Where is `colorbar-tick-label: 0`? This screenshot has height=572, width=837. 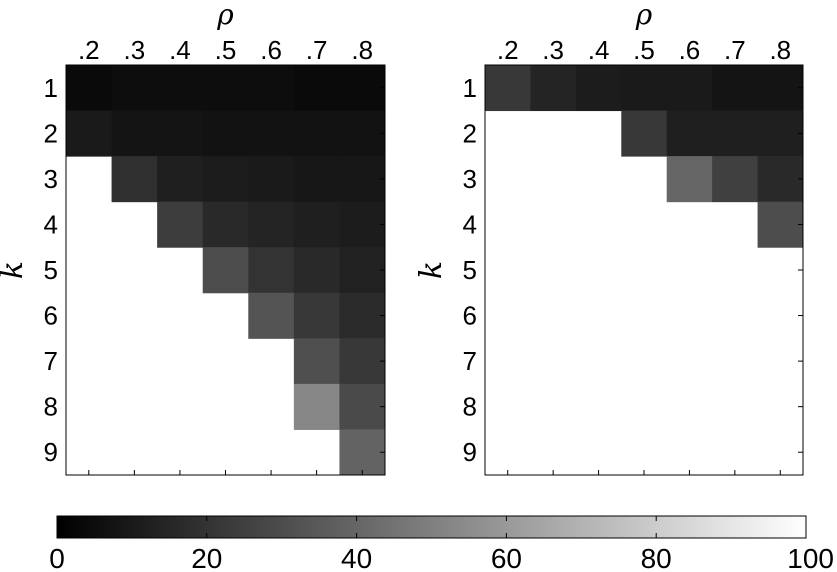
colorbar-tick-label: 0 is located at coordinates (57, 557).